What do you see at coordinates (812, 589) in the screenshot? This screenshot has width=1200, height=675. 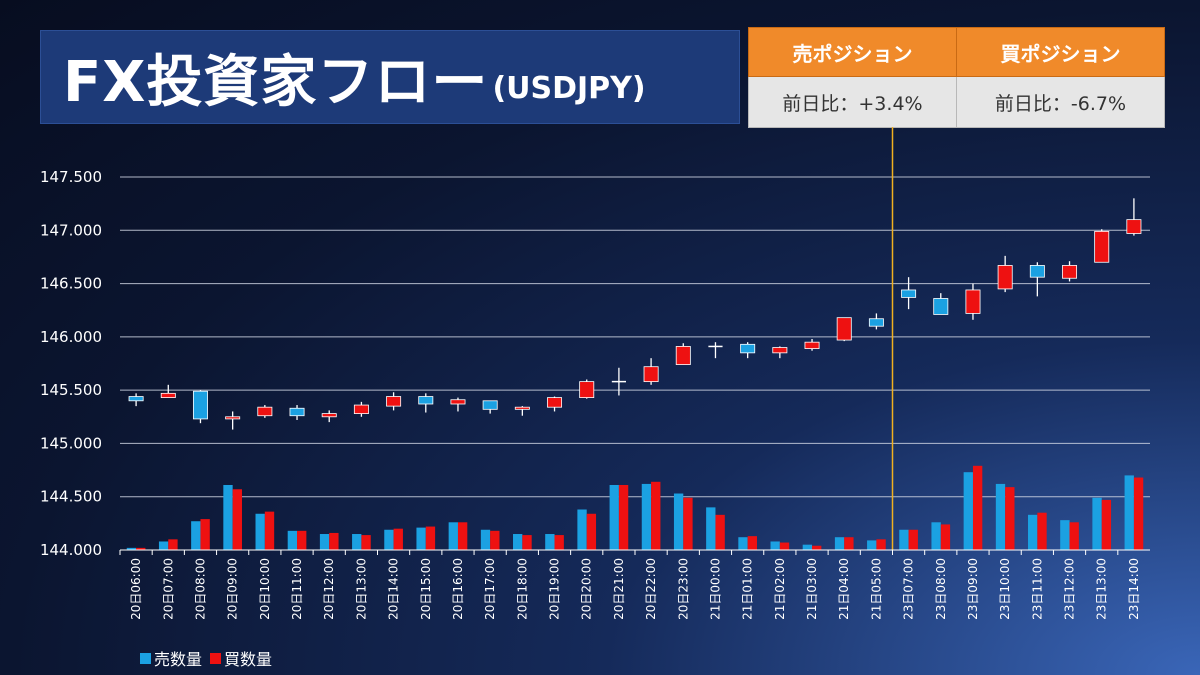 I see `x-tick-label: 21日03:00` at bounding box center [812, 589].